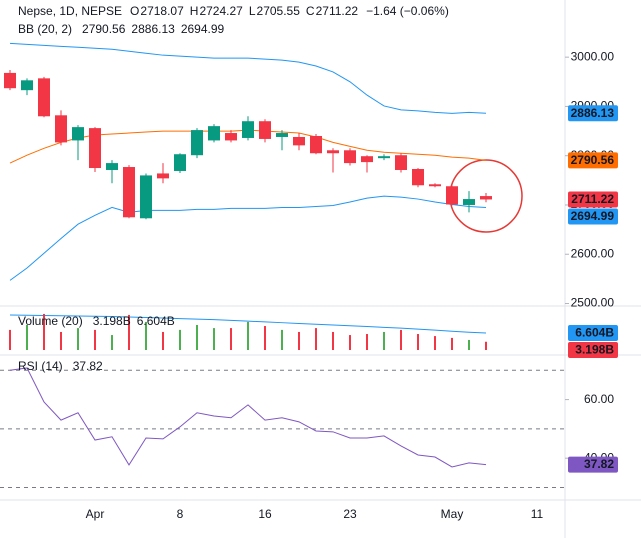 The width and height of the screenshot is (641, 538). I want to click on price-label: 2711.22, so click(592, 199).